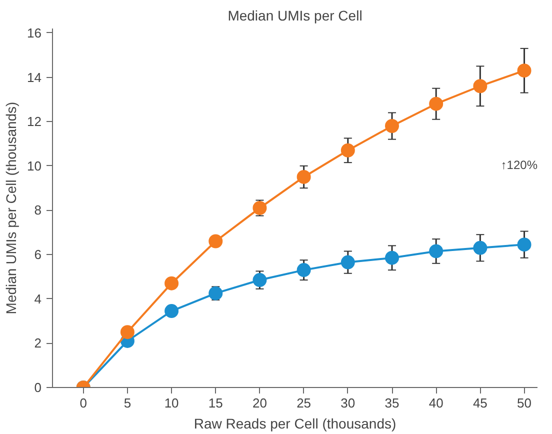 Image resolution: width=552 pixels, height=434 pixels. Describe the element at coordinates (519, 165) in the screenshot. I see `annotation: ↑120%` at that location.